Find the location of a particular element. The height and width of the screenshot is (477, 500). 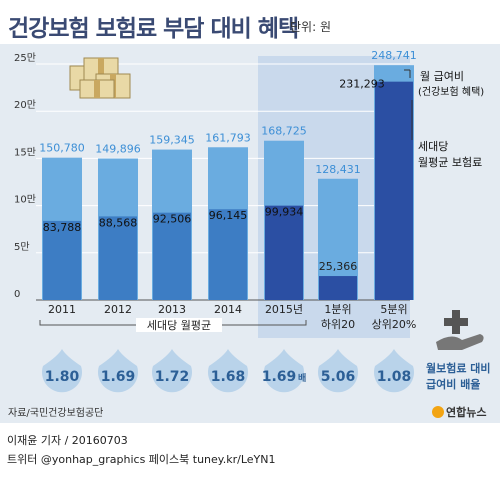

ratio-value: 1.08 is located at coordinates (394, 377).